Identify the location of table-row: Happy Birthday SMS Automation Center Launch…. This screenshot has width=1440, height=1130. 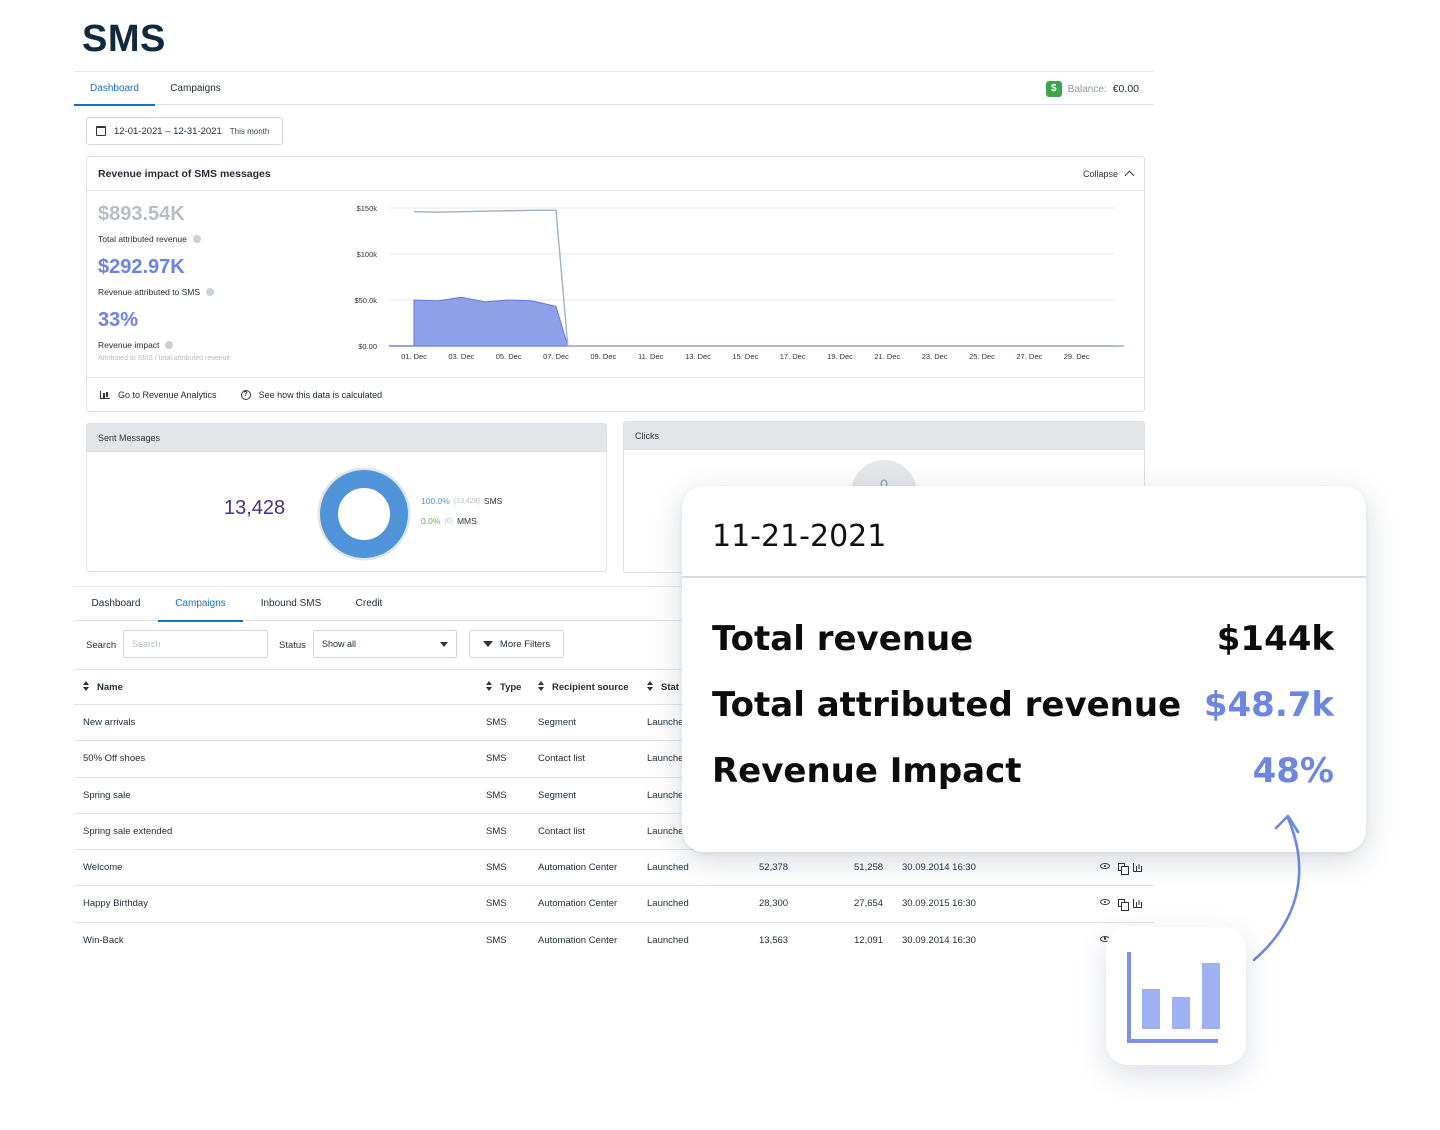
(614, 904).